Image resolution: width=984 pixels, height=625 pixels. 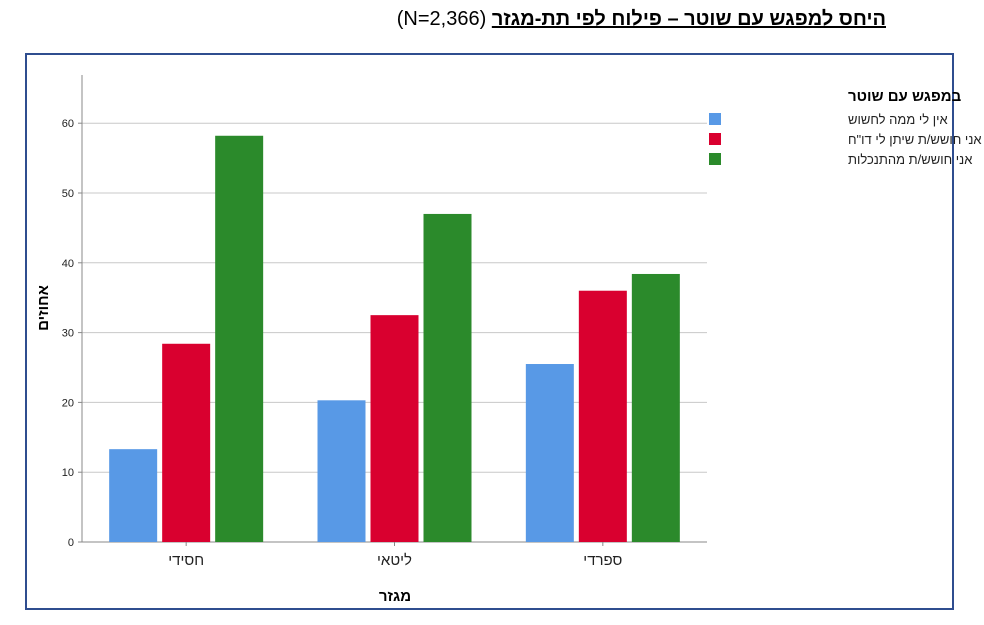 What do you see at coordinates (395, 596) in the screenshot?
I see `x-axis-label: מגזר` at bounding box center [395, 596].